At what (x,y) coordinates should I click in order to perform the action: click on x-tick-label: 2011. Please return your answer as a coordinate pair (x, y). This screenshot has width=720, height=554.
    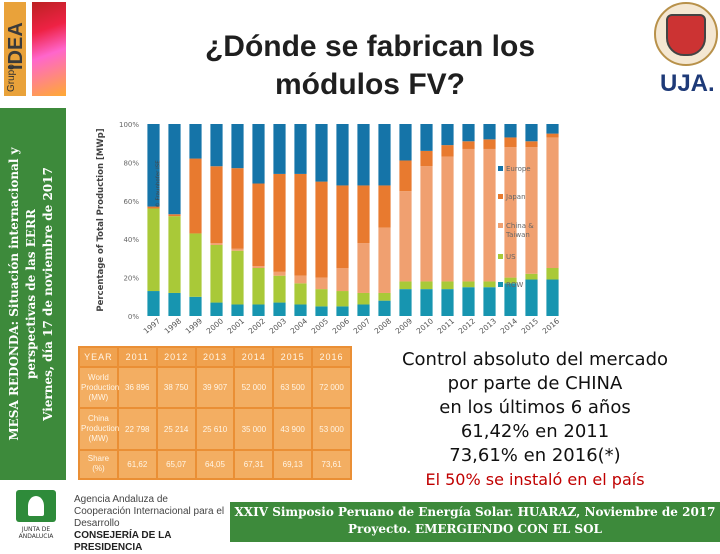
    Looking at the image, I should click on (446, 325).